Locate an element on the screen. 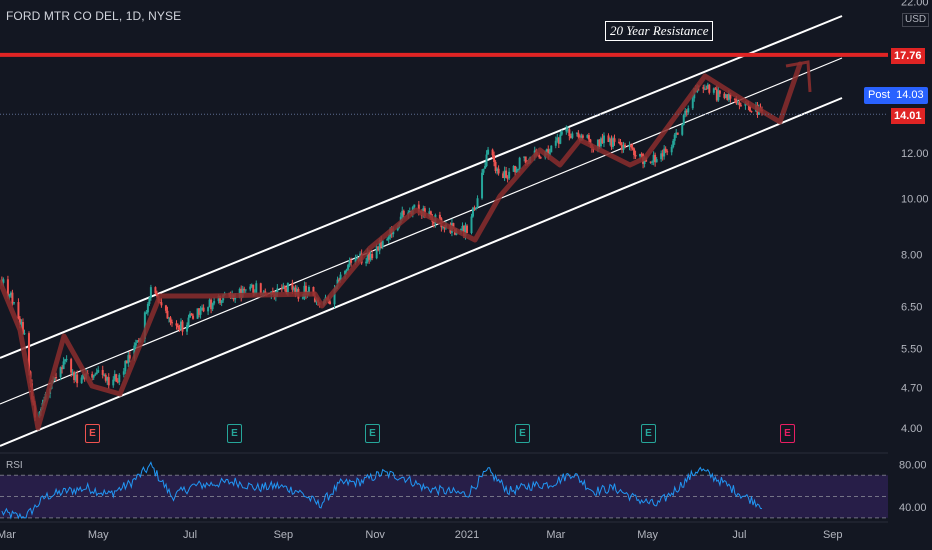  resistance-annotation: 20 Year Resistance is located at coordinates (659, 31).